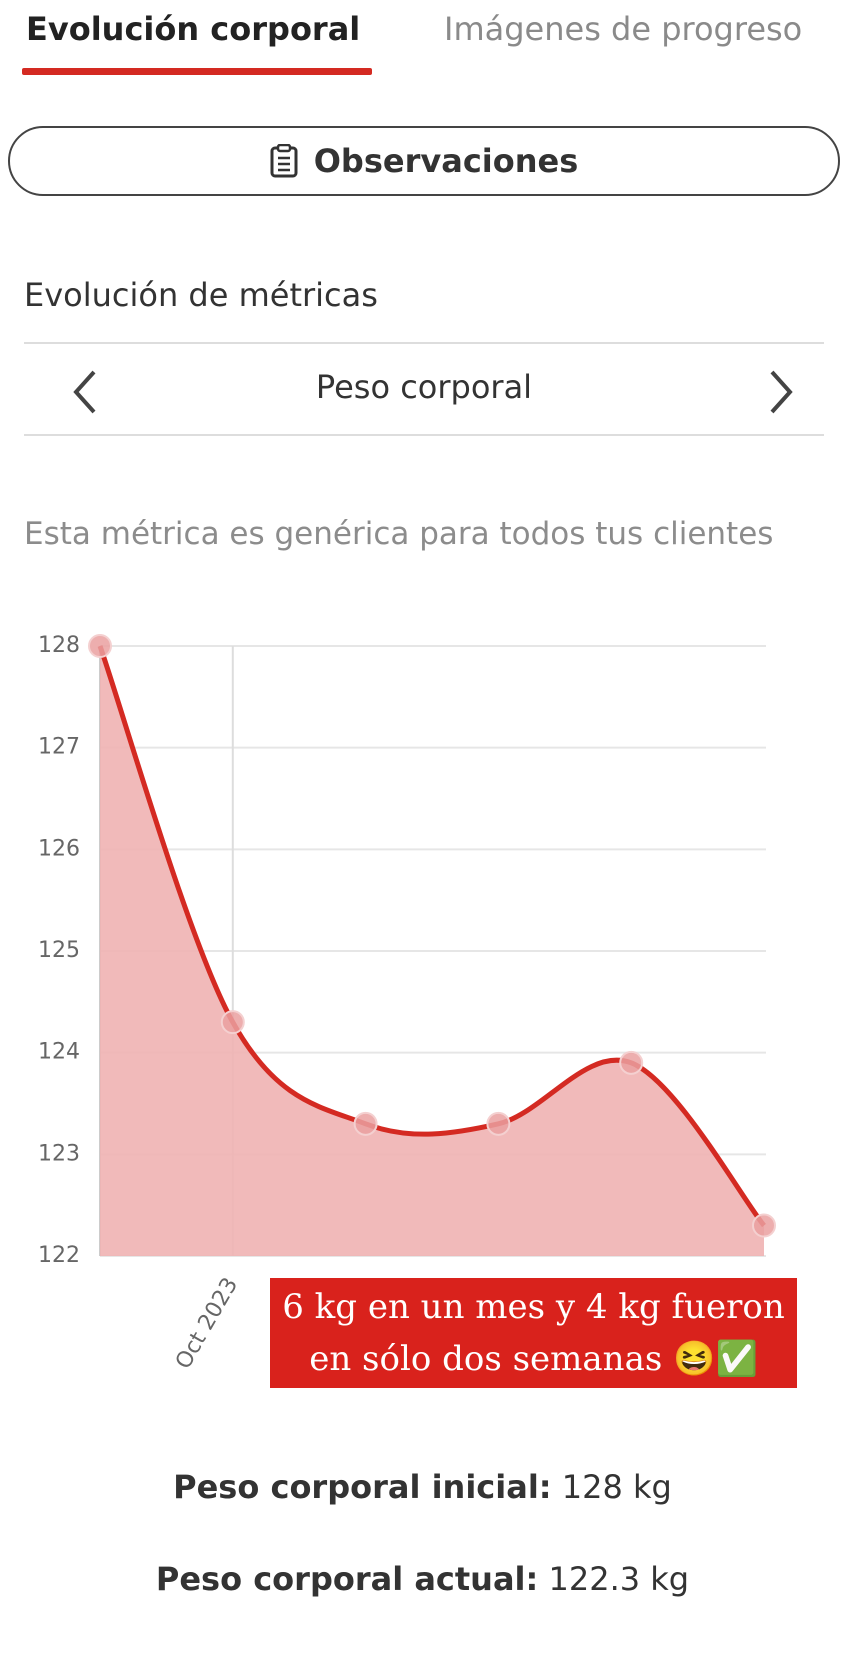 This screenshot has width=845, height=1663. Describe the element at coordinates (616, 1487) in the screenshot. I see `summary-value: 128 kg` at that location.